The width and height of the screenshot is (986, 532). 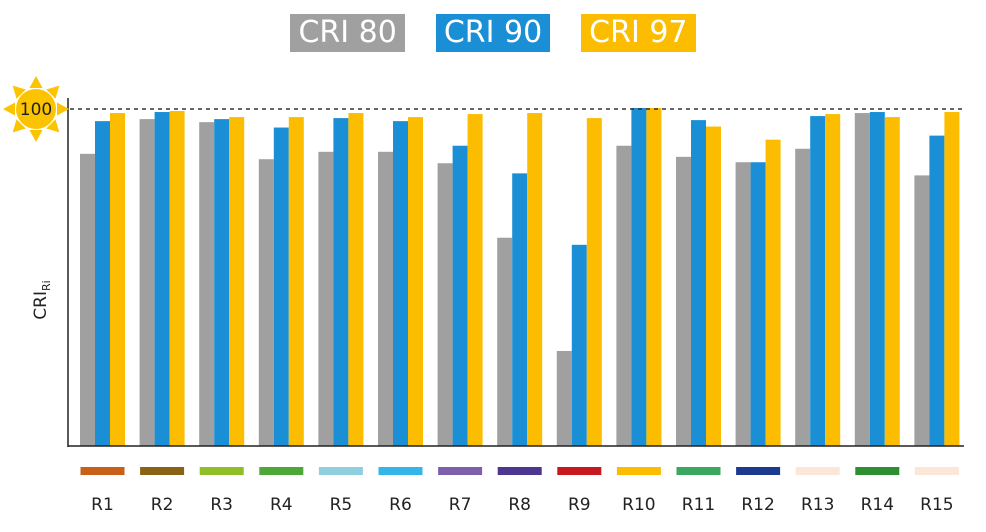 I want to click on bar-cri-90-r4, so click(x=281, y=286).